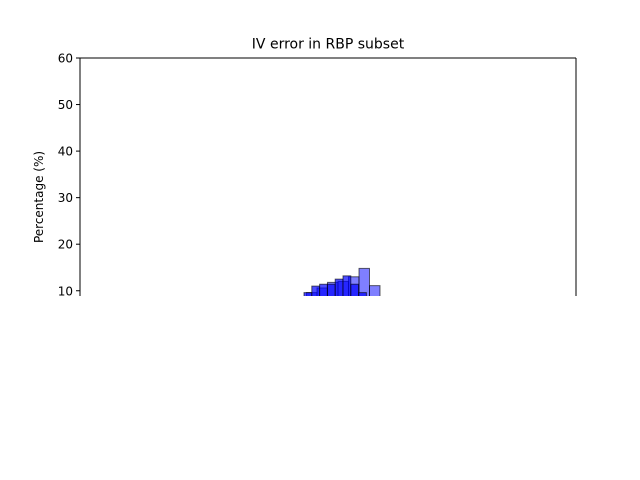 Image resolution: width=640 pixels, height=480 pixels. I want to click on bars-group, so click(342, 281).